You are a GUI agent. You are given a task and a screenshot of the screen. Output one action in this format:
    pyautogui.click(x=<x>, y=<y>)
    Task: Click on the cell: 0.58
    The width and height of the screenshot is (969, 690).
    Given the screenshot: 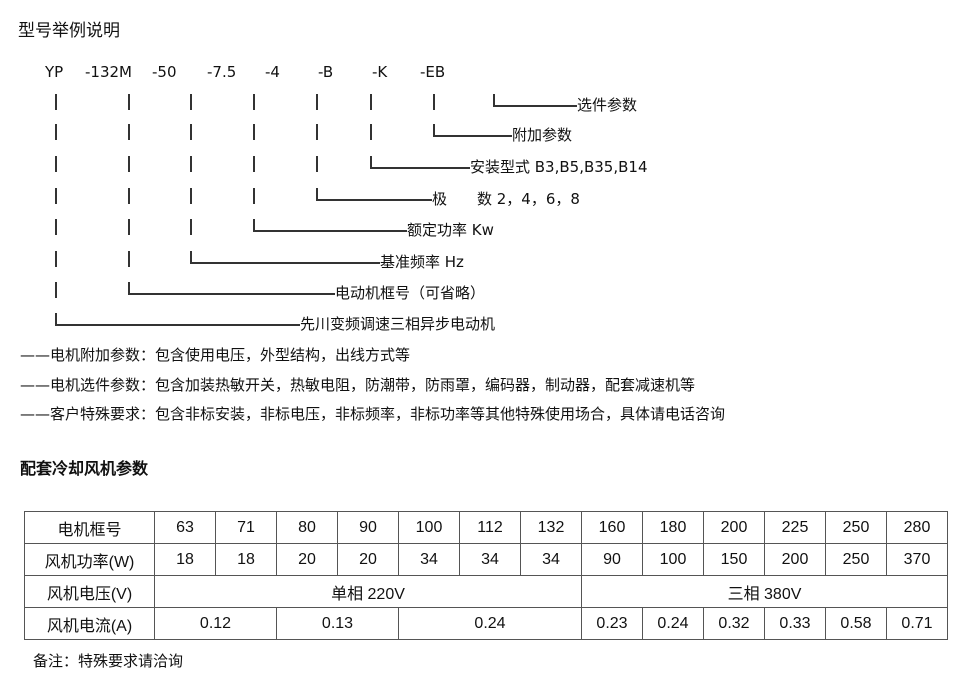 What is the action you would take?
    pyautogui.click(x=856, y=623)
    